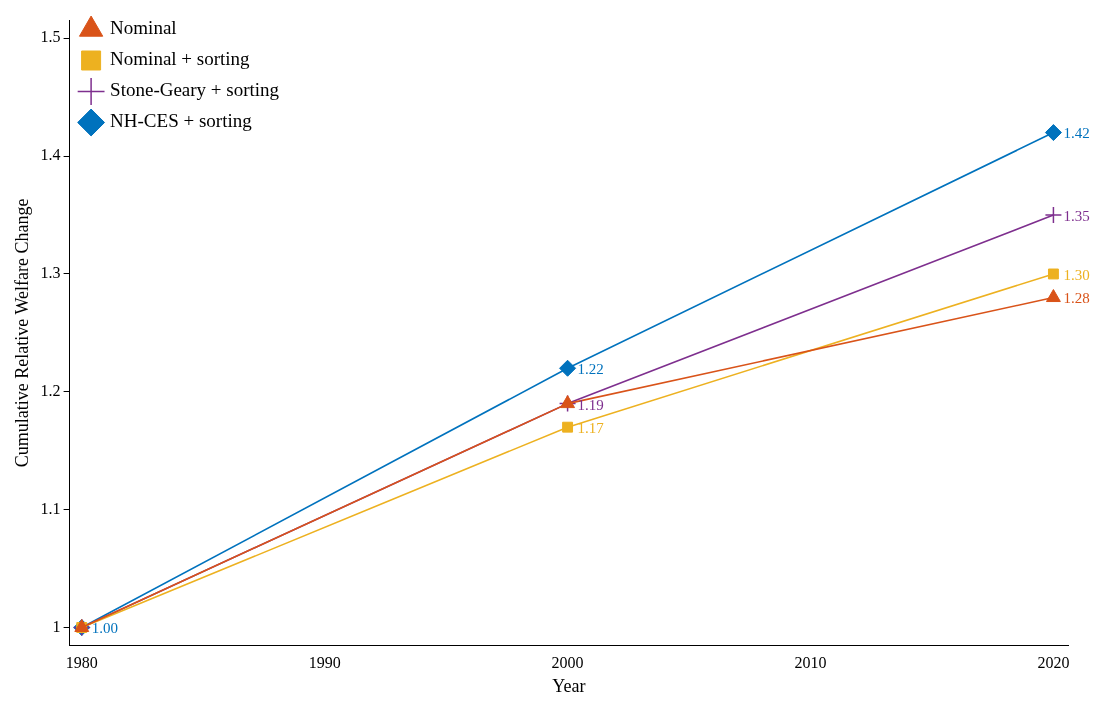 The height and width of the screenshot is (702, 1117). I want to click on y-tick-label: 1.3, so click(50, 273).